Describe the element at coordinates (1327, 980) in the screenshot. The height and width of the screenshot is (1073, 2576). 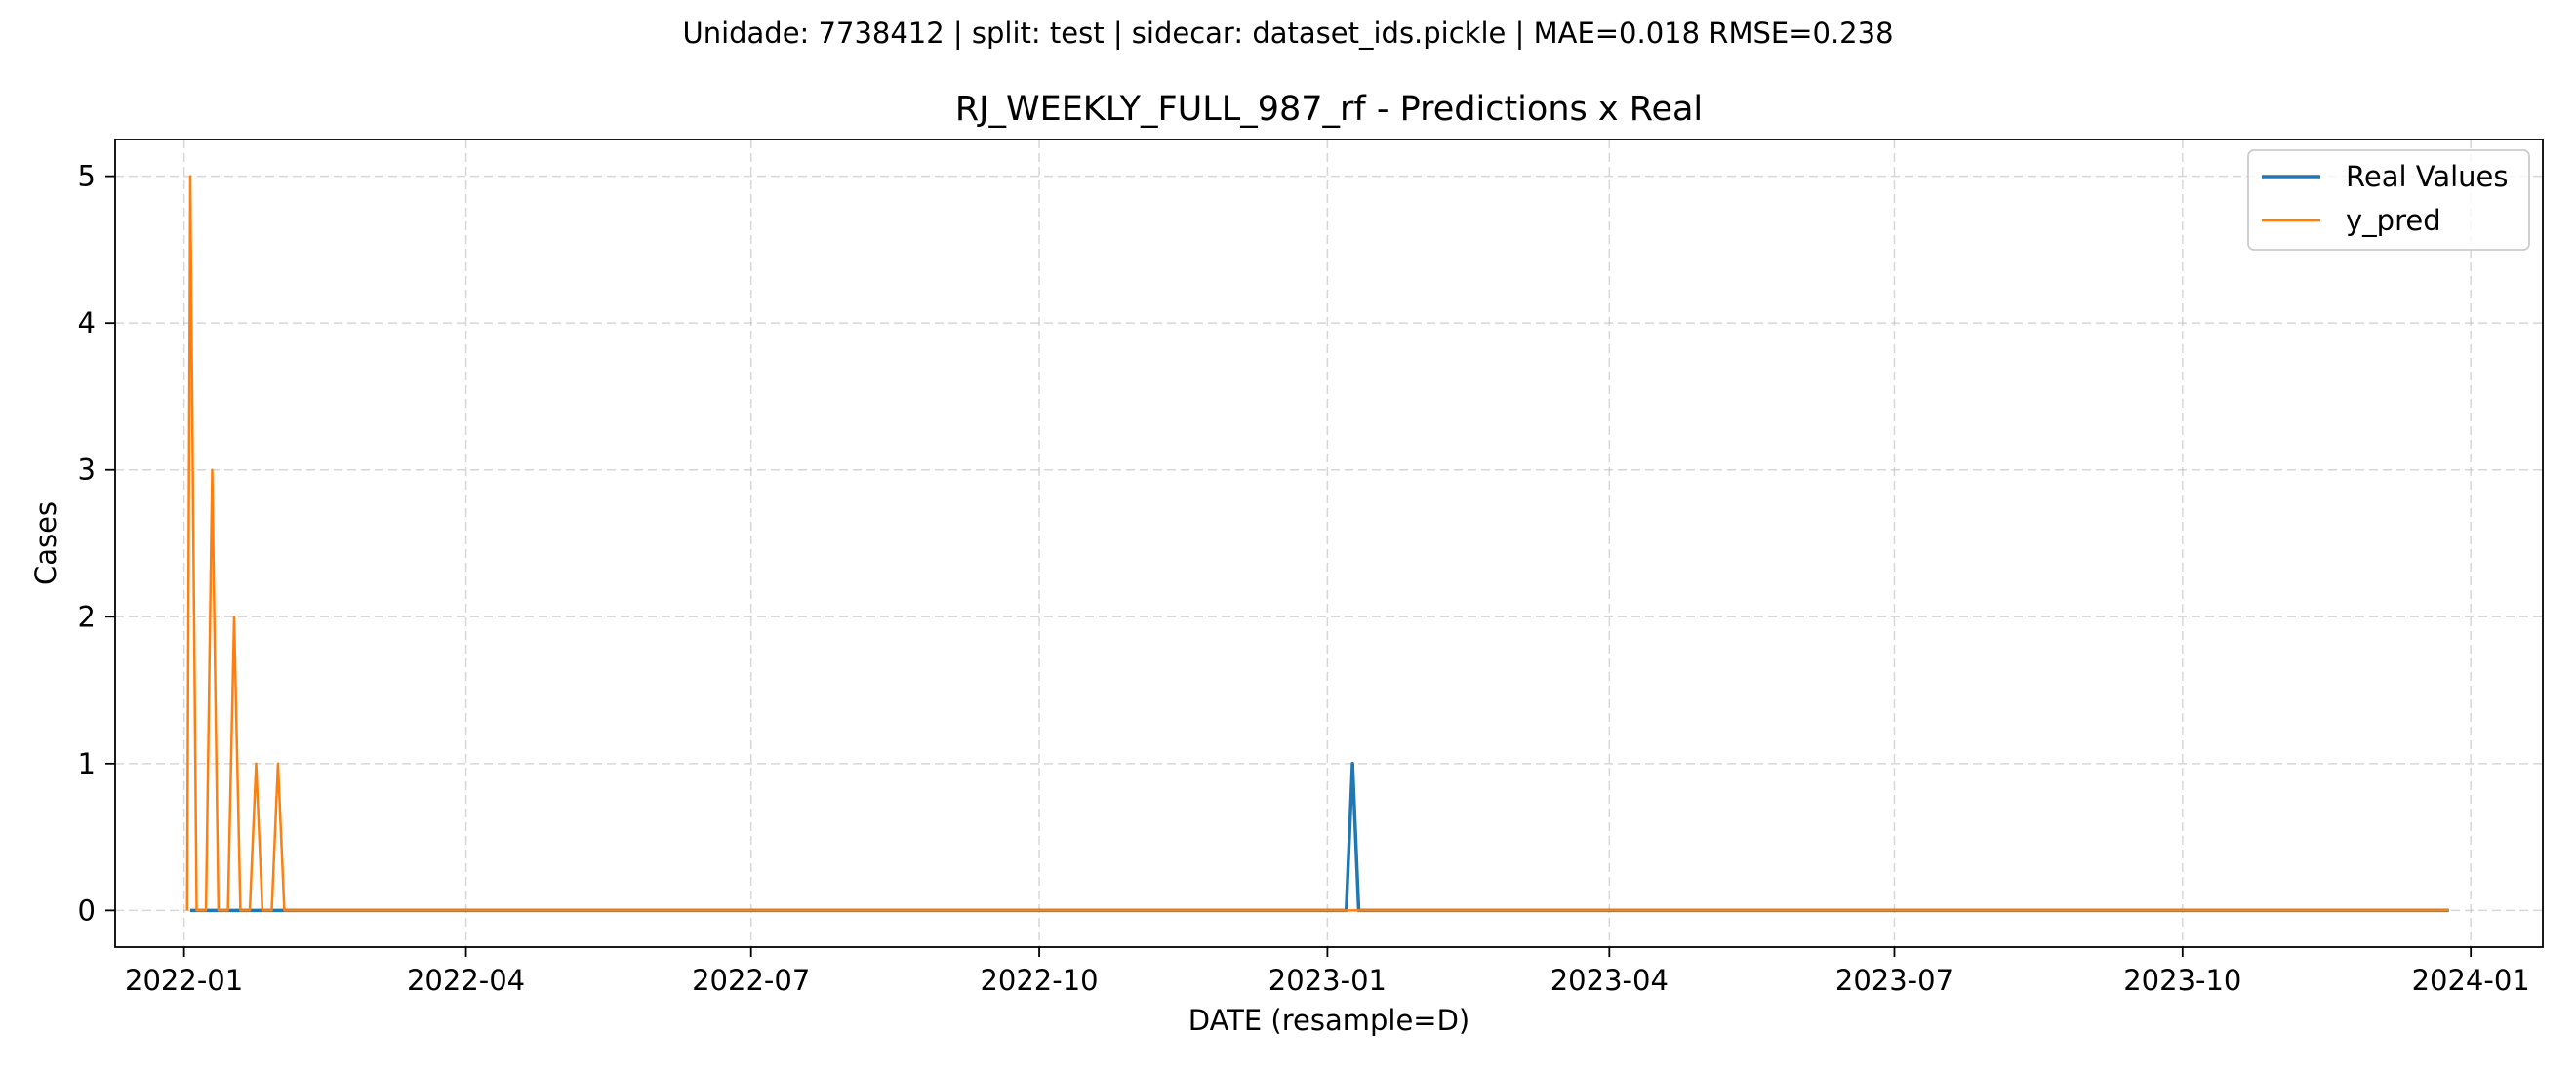
I see `x-tick-label: 2023-01` at that location.